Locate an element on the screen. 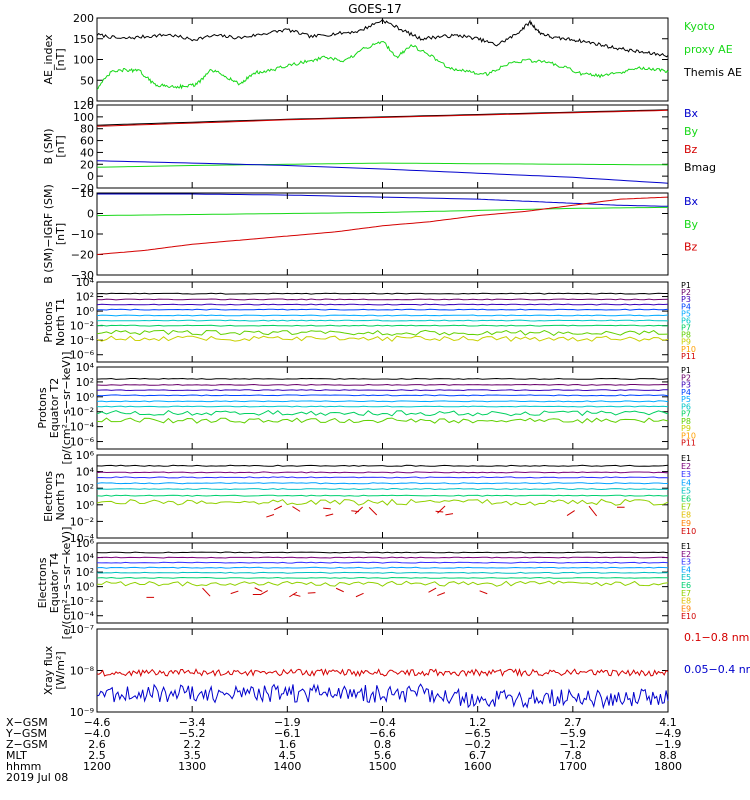  y-tick-label: 10⁻⁸ is located at coordinates (82, 671).